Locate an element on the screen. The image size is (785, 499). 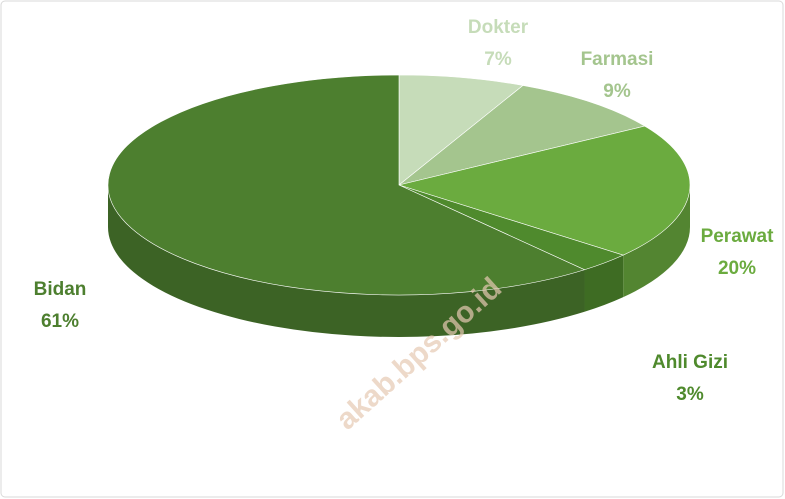
slice-value-label: 9% is located at coordinates (617, 91).